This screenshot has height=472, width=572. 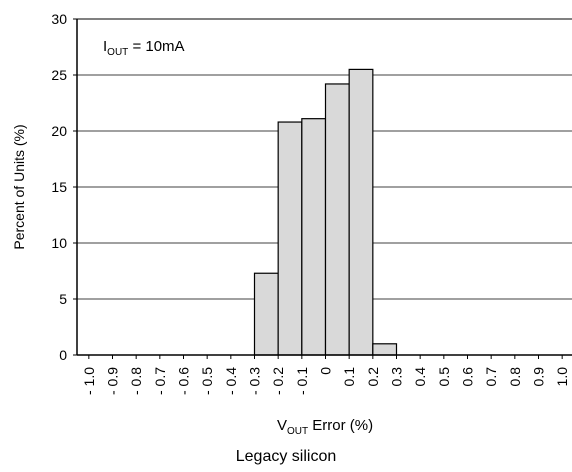 What do you see at coordinates (63, 299) in the screenshot?
I see `y-tick-label: 5` at bounding box center [63, 299].